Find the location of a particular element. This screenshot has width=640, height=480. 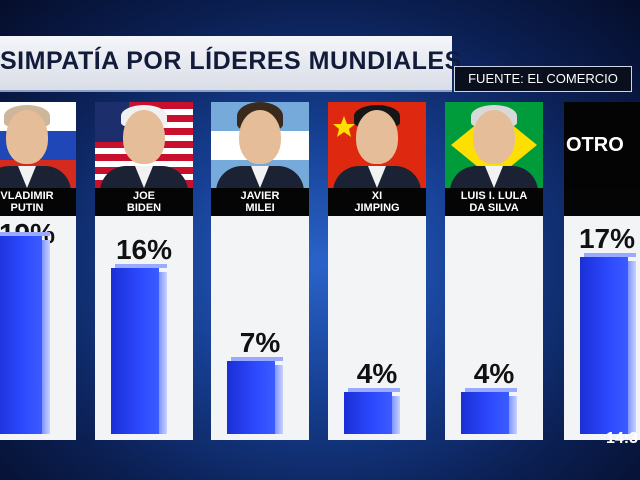

leader-photo-lula is located at coordinates (494, 145).